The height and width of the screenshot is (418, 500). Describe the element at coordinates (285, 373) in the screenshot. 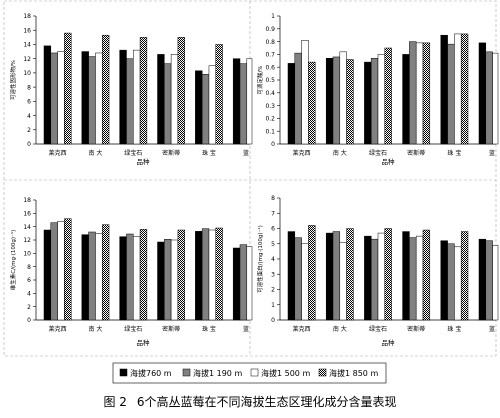

I see `legend-label-3: 海拔1 500 m` at that location.